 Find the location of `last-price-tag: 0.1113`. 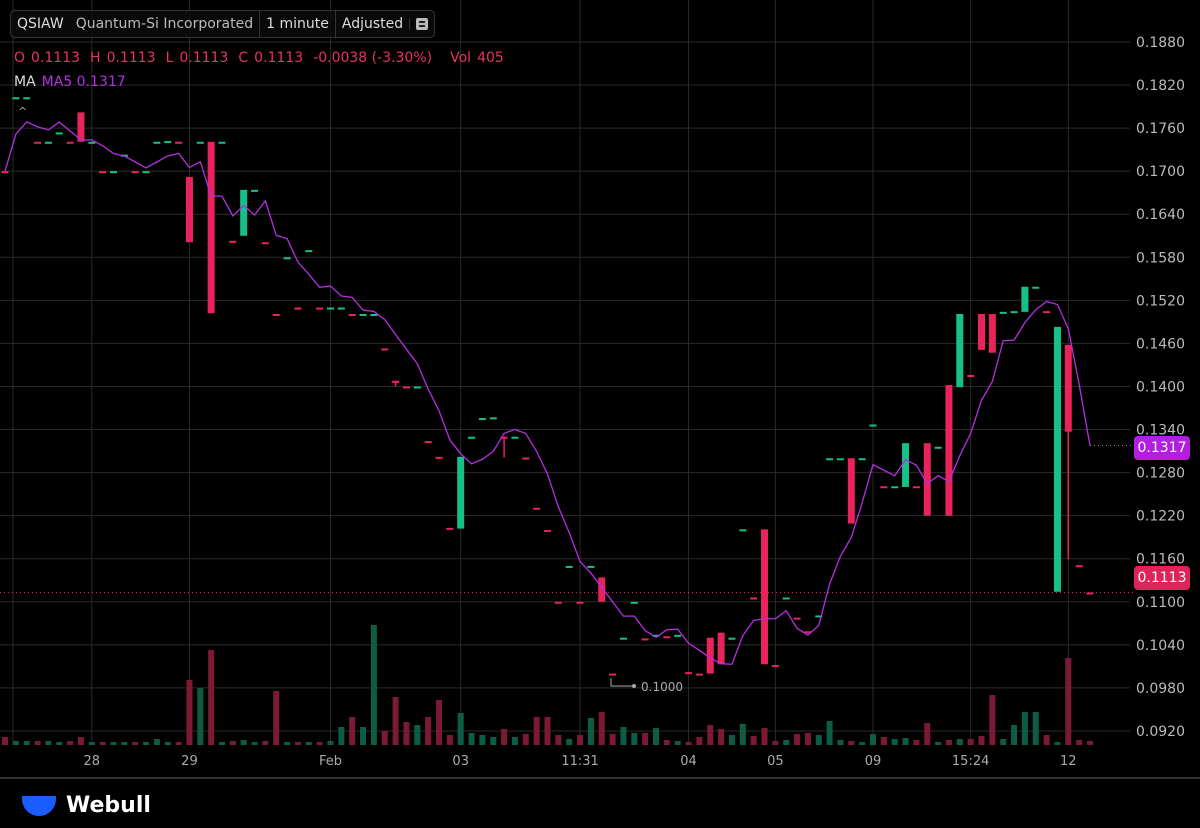

last-price-tag: 0.1113 is located at coordinates (1162, 578).